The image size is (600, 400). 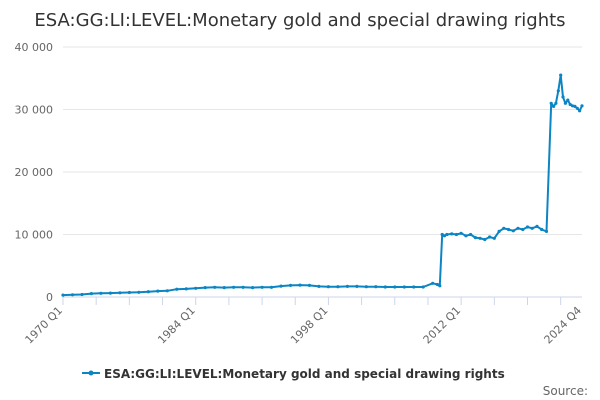 I want to click on x-tick-label: 2012 Q1, so click(x=442, y=325).